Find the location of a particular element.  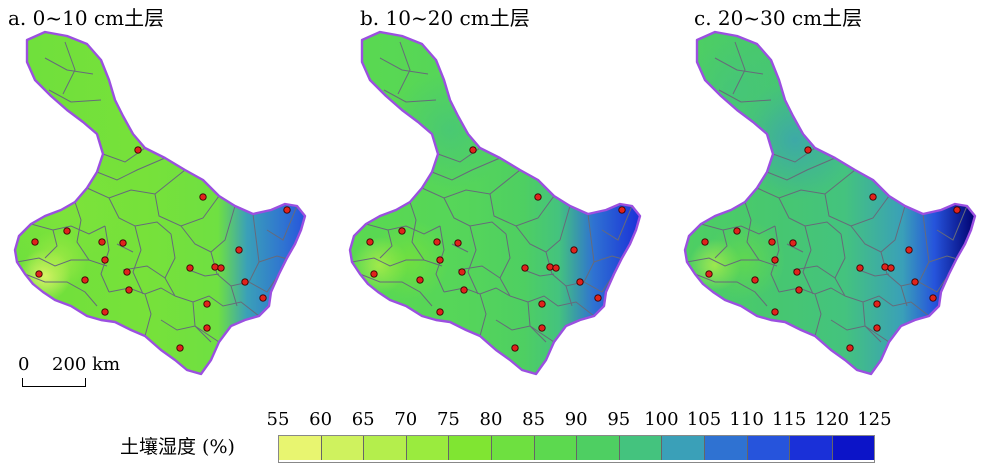

legend-tick-label: 70 is located at coordinates (406, 419).